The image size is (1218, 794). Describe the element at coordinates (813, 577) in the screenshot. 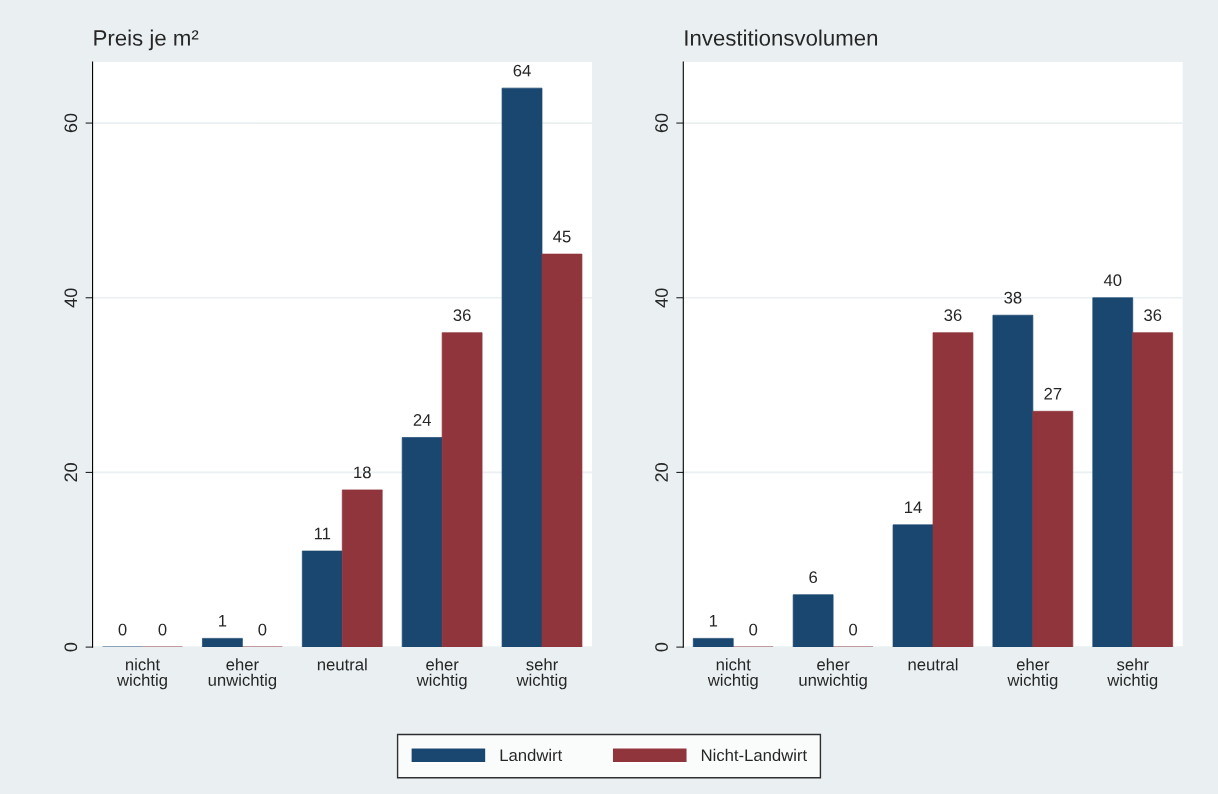

I see `data-label: 6` at that location.